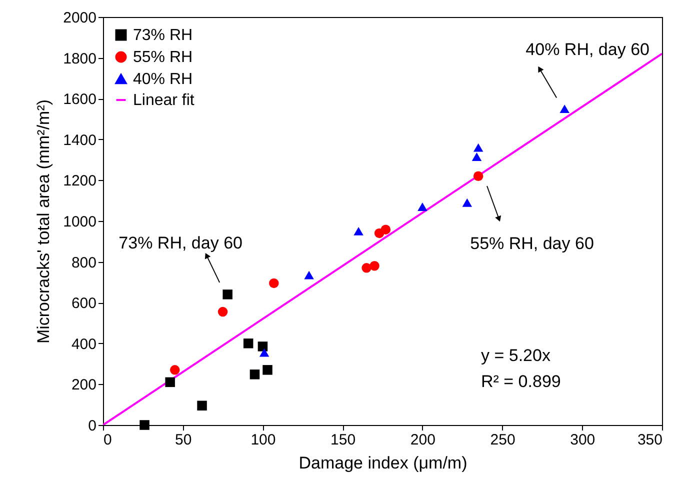 Image resolution: width=673 pixels, height=493 pixels. What do you see at coordinates (516, 355) in the screenshot?
I see `annotation: y = 5.20x` at bounding box center [516, 355].